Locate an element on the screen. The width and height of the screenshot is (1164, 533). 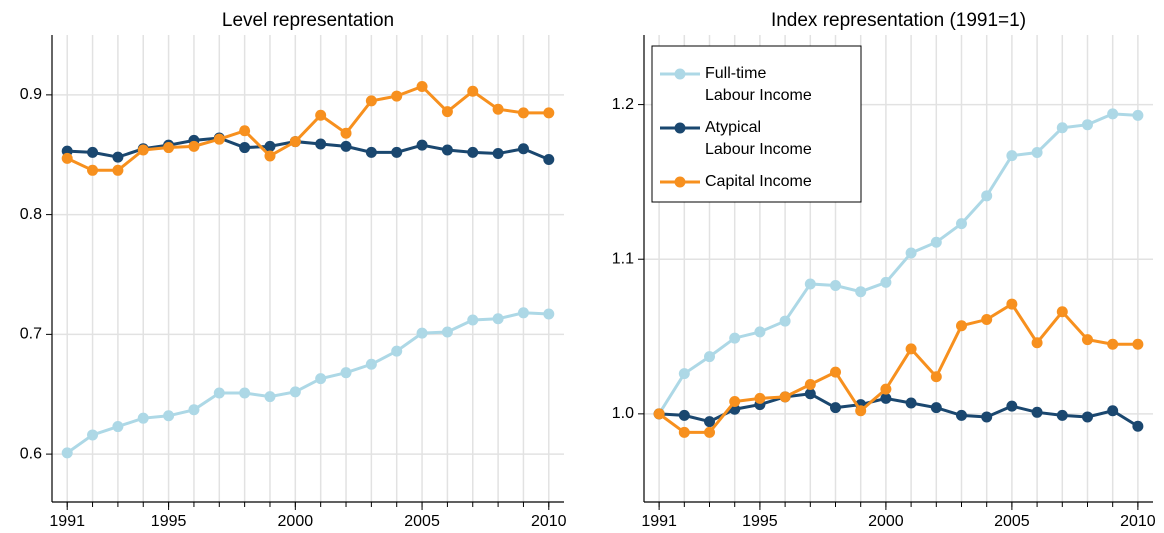
x-tick-label: 2005 is located at coordinates (422, 521).